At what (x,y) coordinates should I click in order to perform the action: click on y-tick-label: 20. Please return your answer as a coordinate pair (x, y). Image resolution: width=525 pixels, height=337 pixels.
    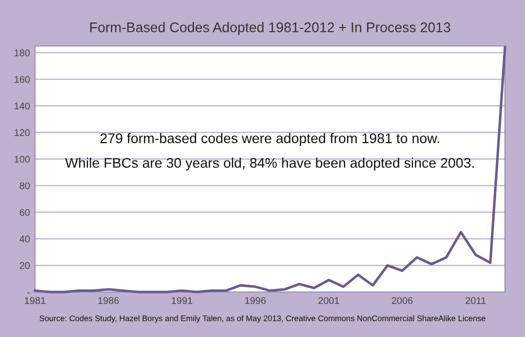
    Looking at the image, I should click on (25, 266).